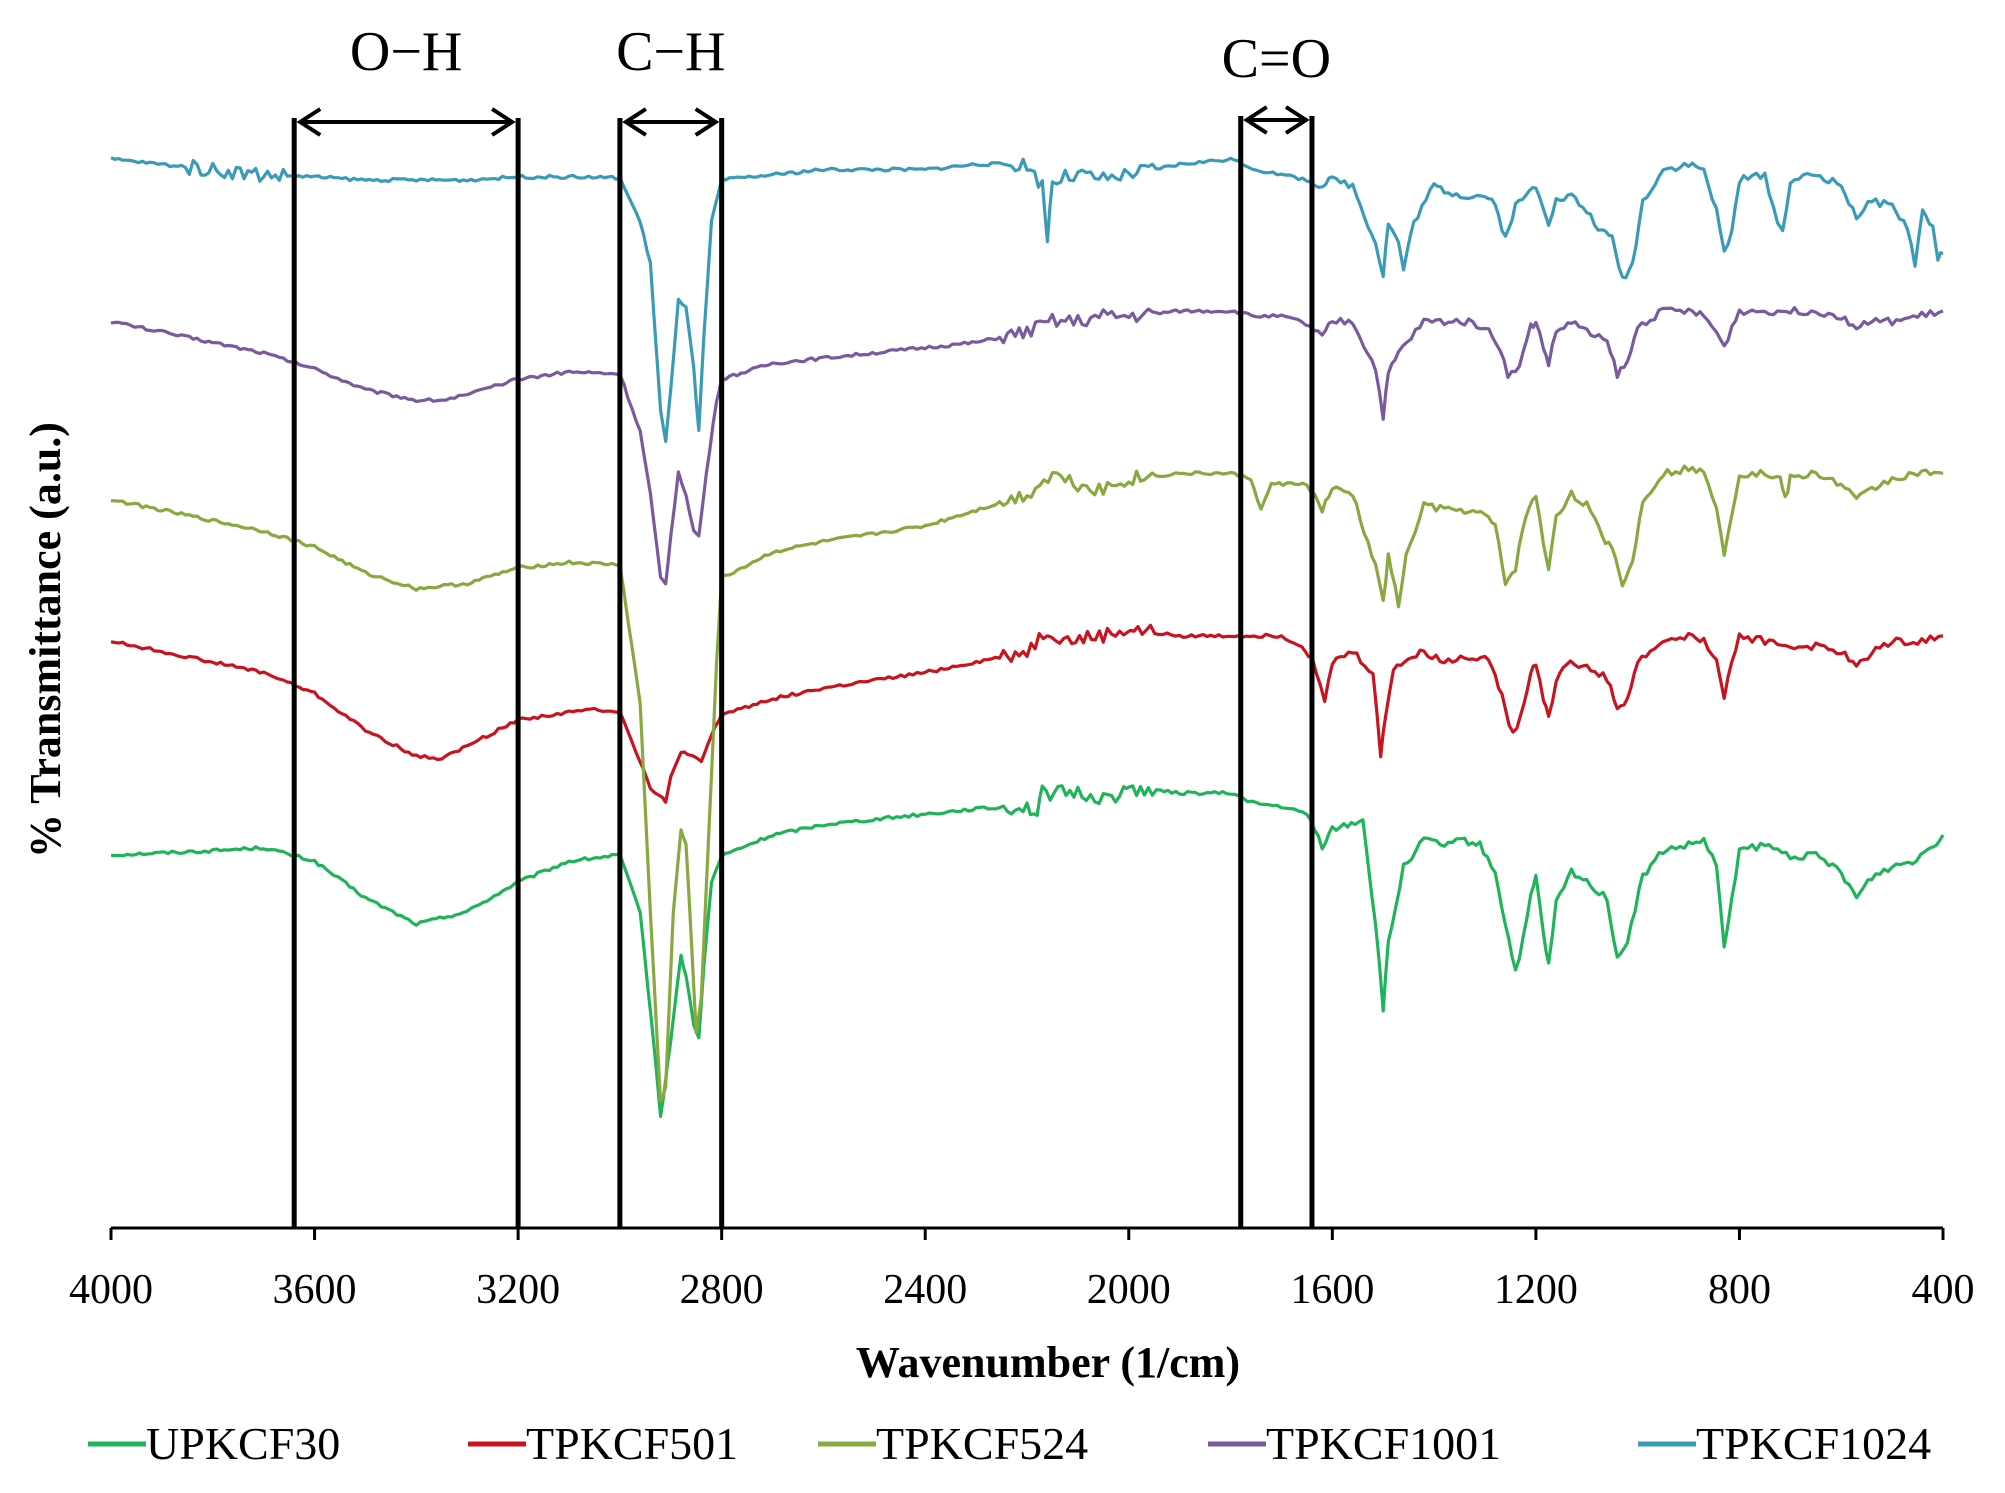 This screenshot has height=1493, width=2005. Describe the element at coordinates (1129, 1290) in the screenshot. I see `x-tick-label: 2000` at that location.